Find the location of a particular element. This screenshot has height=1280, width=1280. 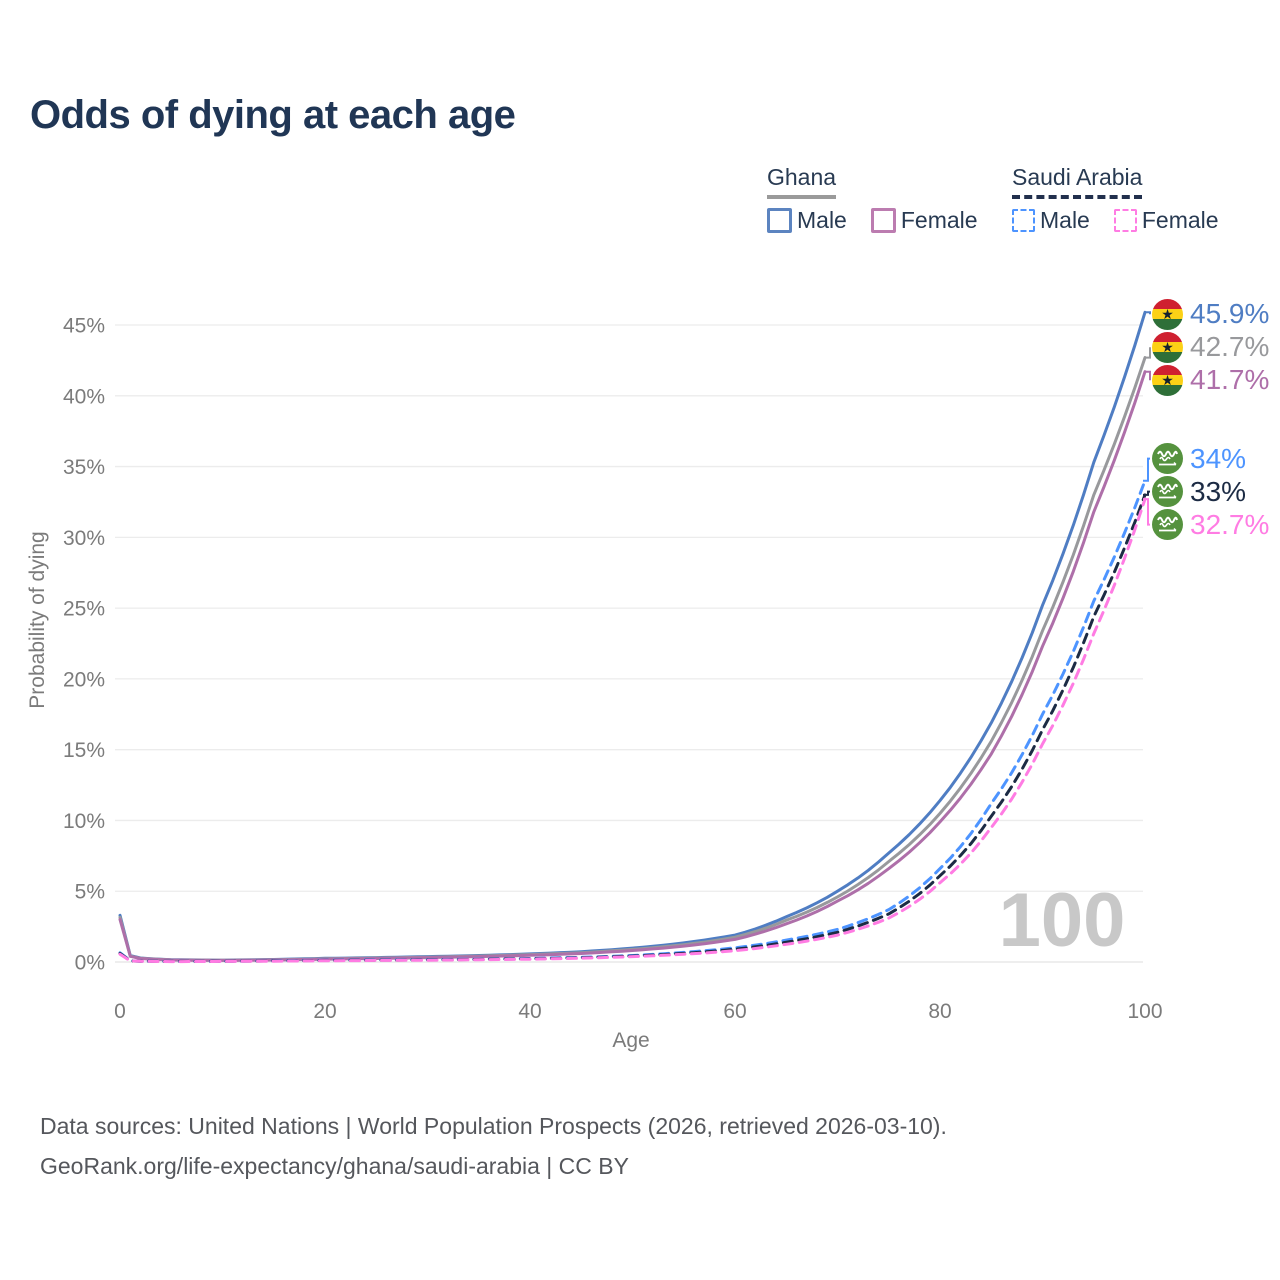

end-label-value: 45.9% is located at coordinates (1230, 314).